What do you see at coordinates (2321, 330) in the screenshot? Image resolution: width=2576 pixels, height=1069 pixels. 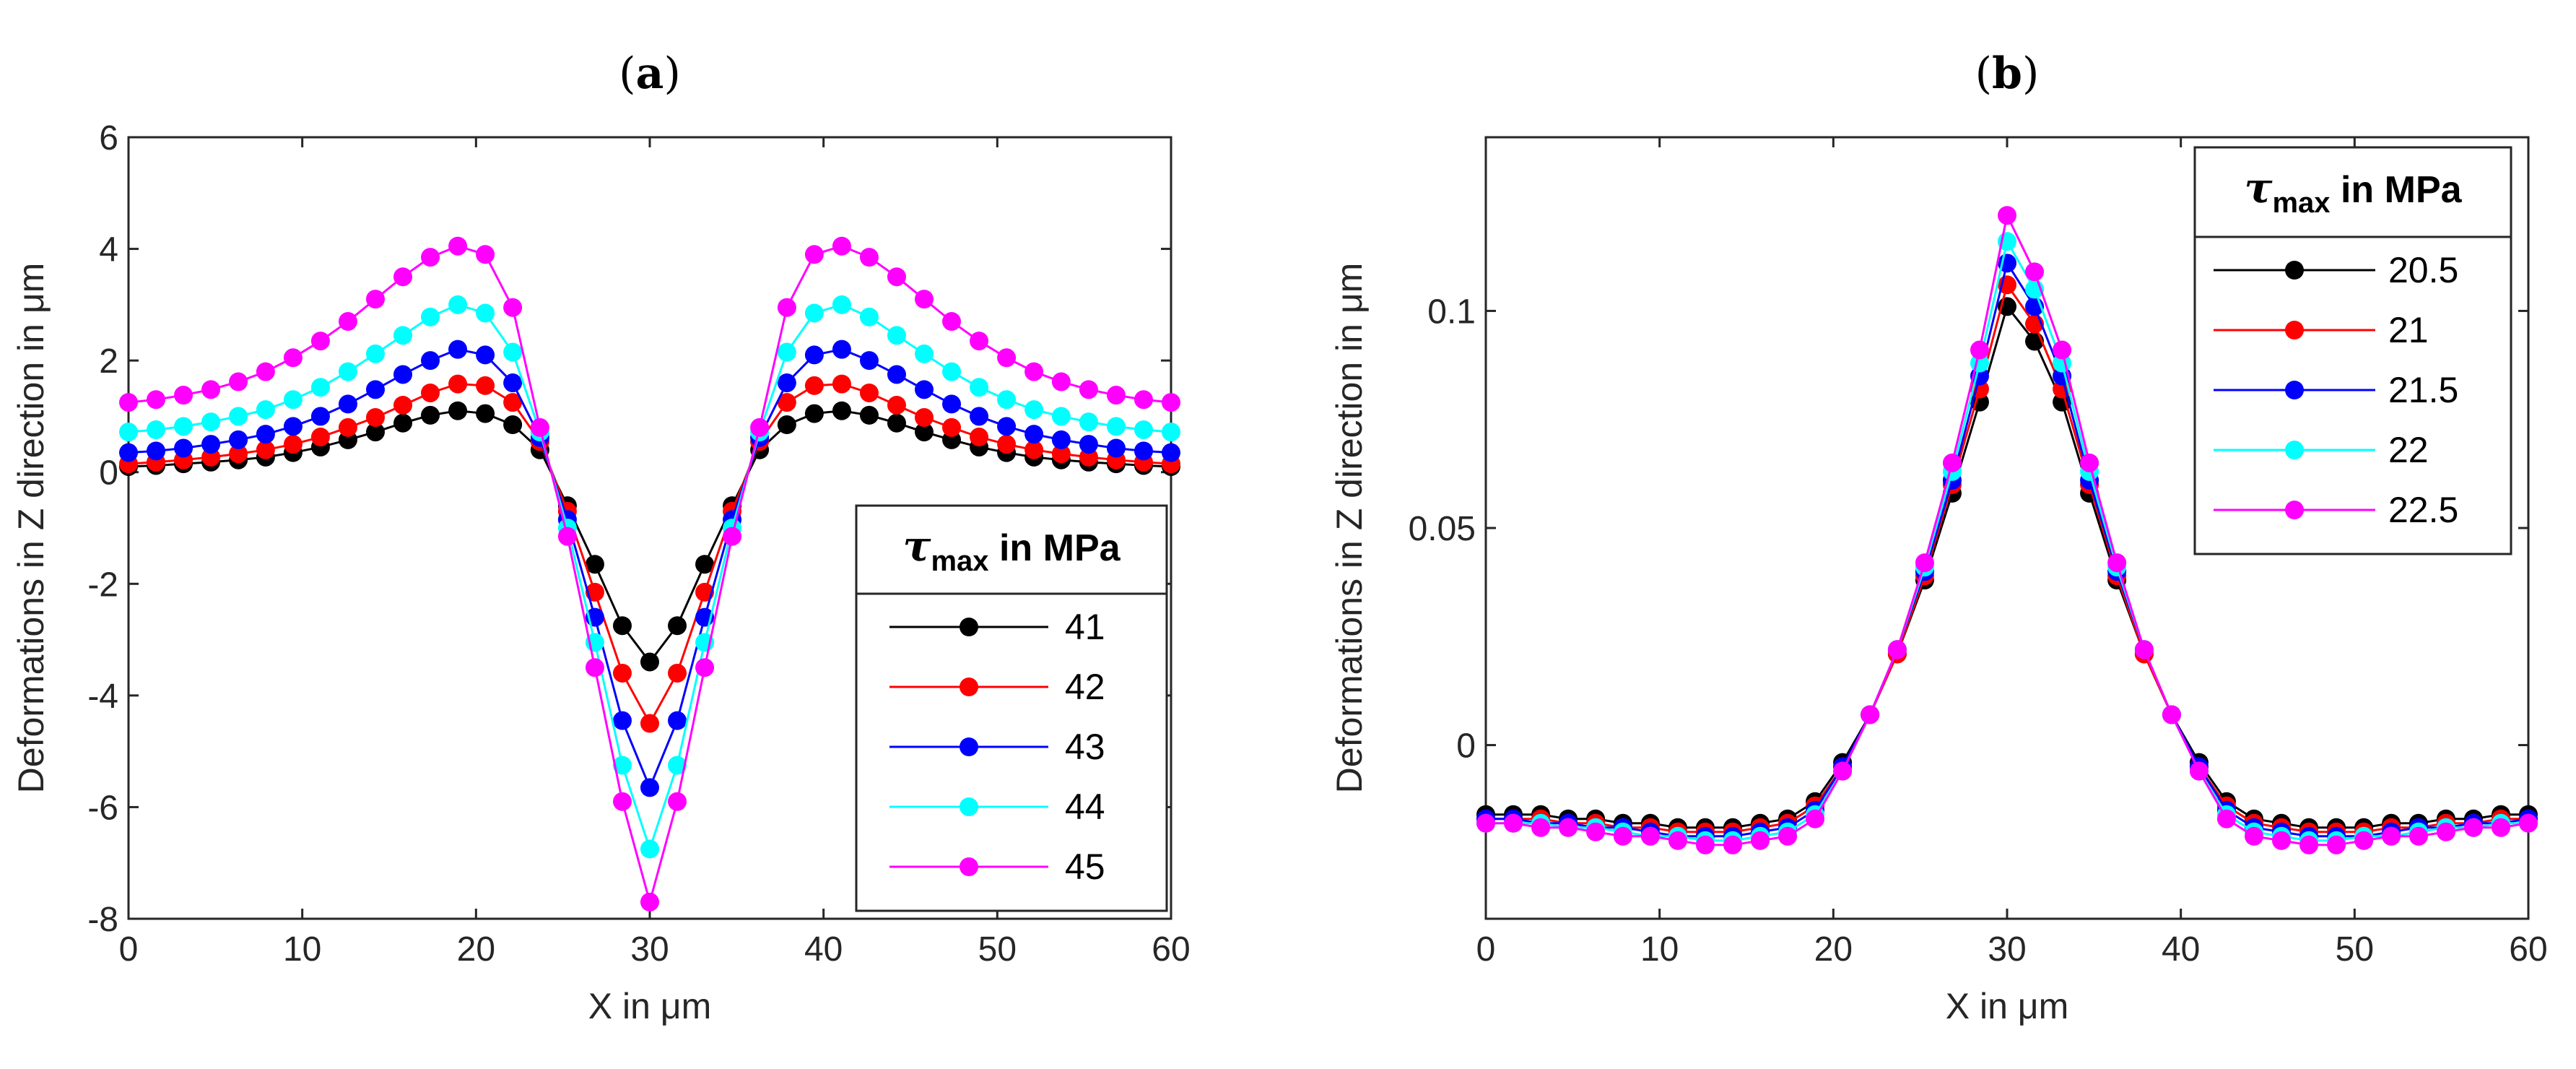 I see `panel-b-legend-entry-21: 21` at bounding box center [2321, 330].